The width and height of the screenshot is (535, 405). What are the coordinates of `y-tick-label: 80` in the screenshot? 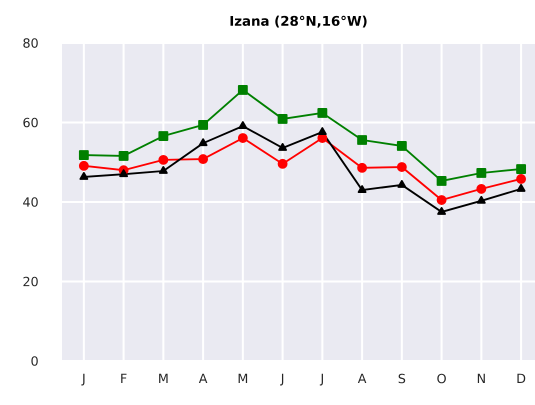 It's located at (30, 43).